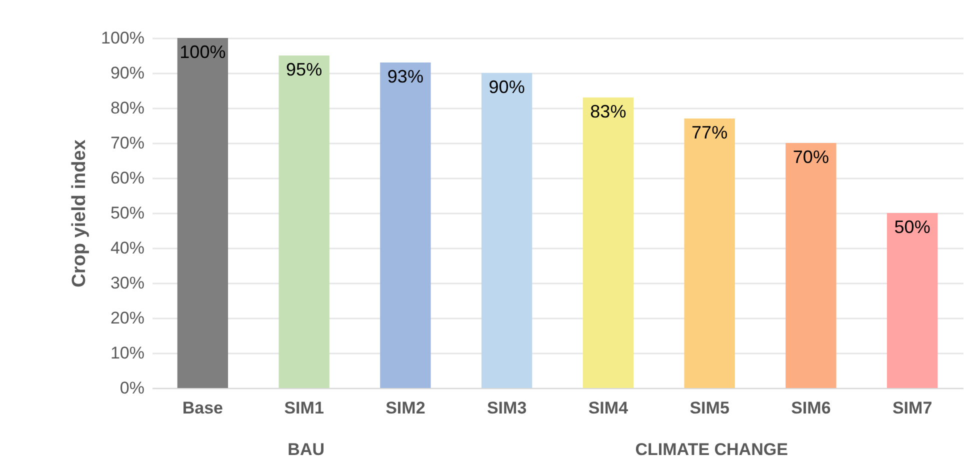 This screenshot has width=973, height=472. What do you see at coordinates (306, 449) in the screenshot?
I see `text: BAU` at bounding box center [306, 449].